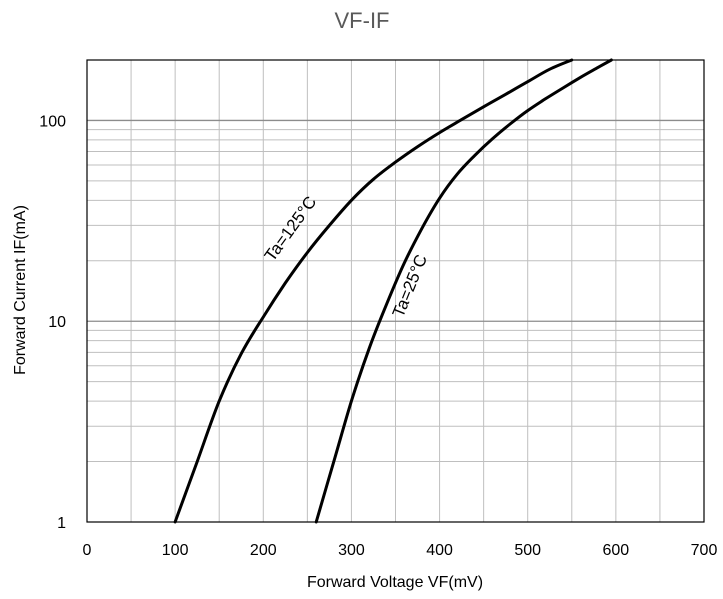  What do you see at coordinates (704, 550) in the screenshot?
I see `x-tick-label: 700` at bounding box center [704, 550].